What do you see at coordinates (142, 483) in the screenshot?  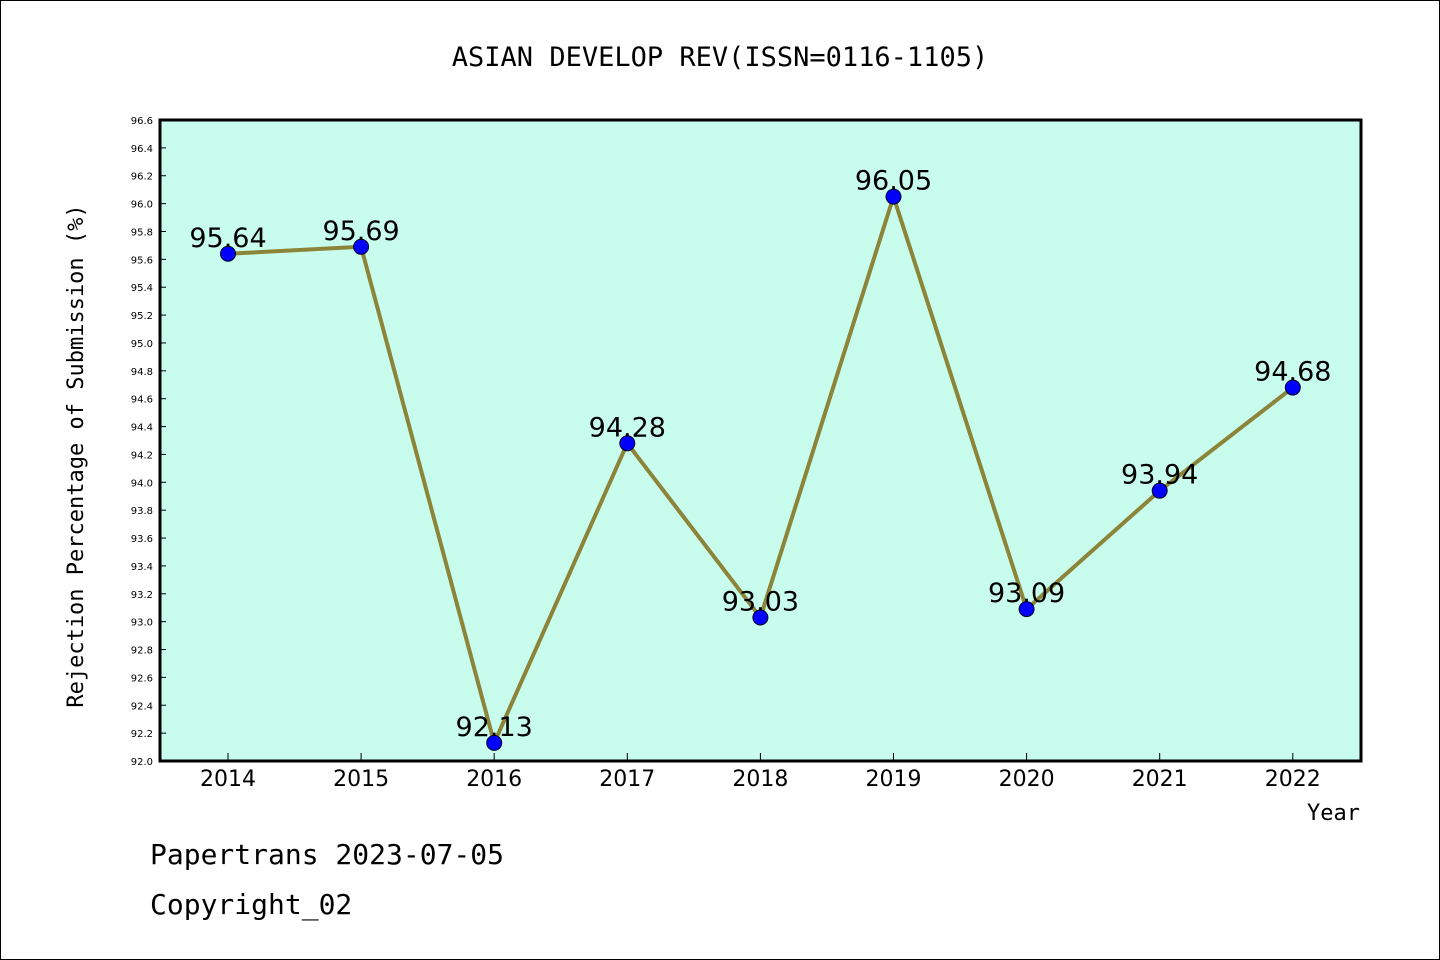 I see `y-tick-label: 94.0` at bounding box center [142, 483].